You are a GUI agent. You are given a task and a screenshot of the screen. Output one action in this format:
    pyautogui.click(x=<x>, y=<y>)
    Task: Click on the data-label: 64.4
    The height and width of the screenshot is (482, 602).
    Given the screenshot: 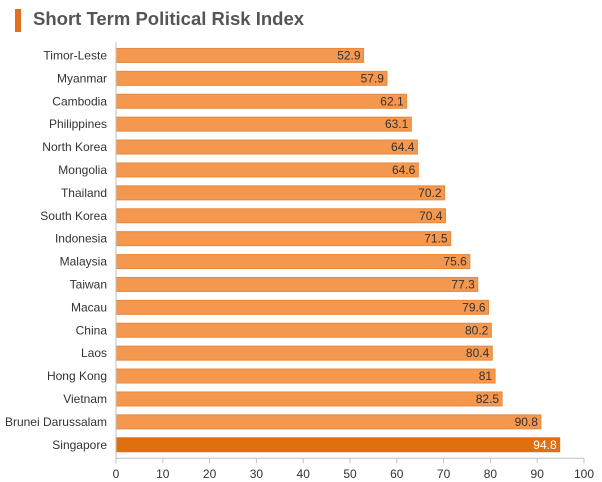 What is the action you would take?
    pyautogui.click(x=403, y=147)
    